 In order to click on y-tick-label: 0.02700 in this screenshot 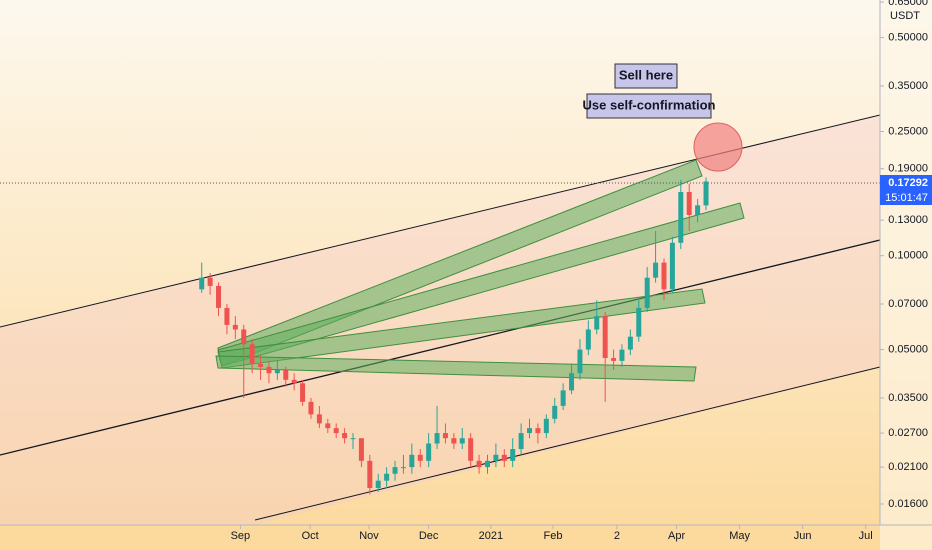, I will do `click(908, 433)`.